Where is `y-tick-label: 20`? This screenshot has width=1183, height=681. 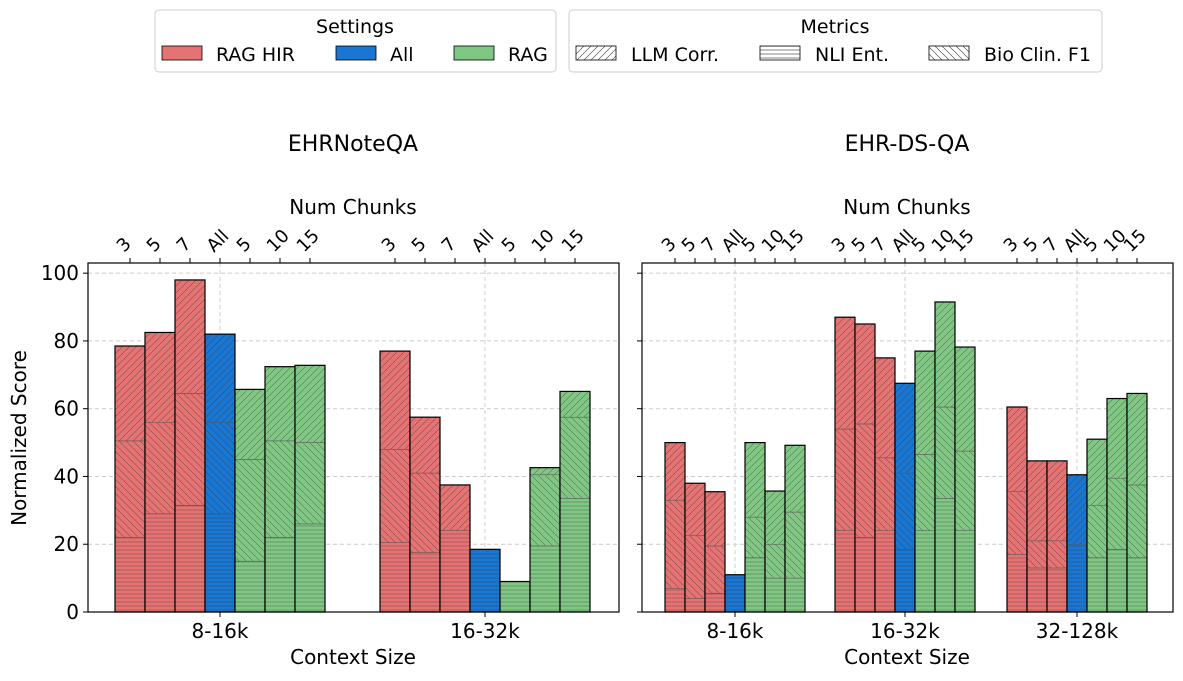
y-tick-label: 20 is located at coordinates (66, 544).